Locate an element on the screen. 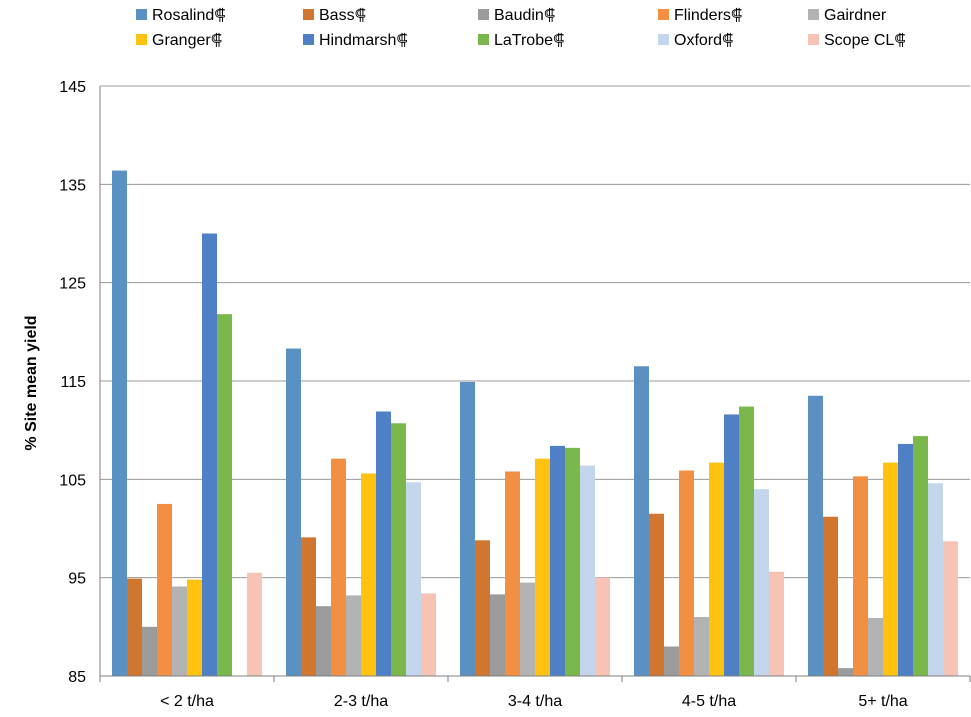 The width and height of the screenshot is (971, 717). legend-label: Baudin⸿ is located at coordinates (524, 15).